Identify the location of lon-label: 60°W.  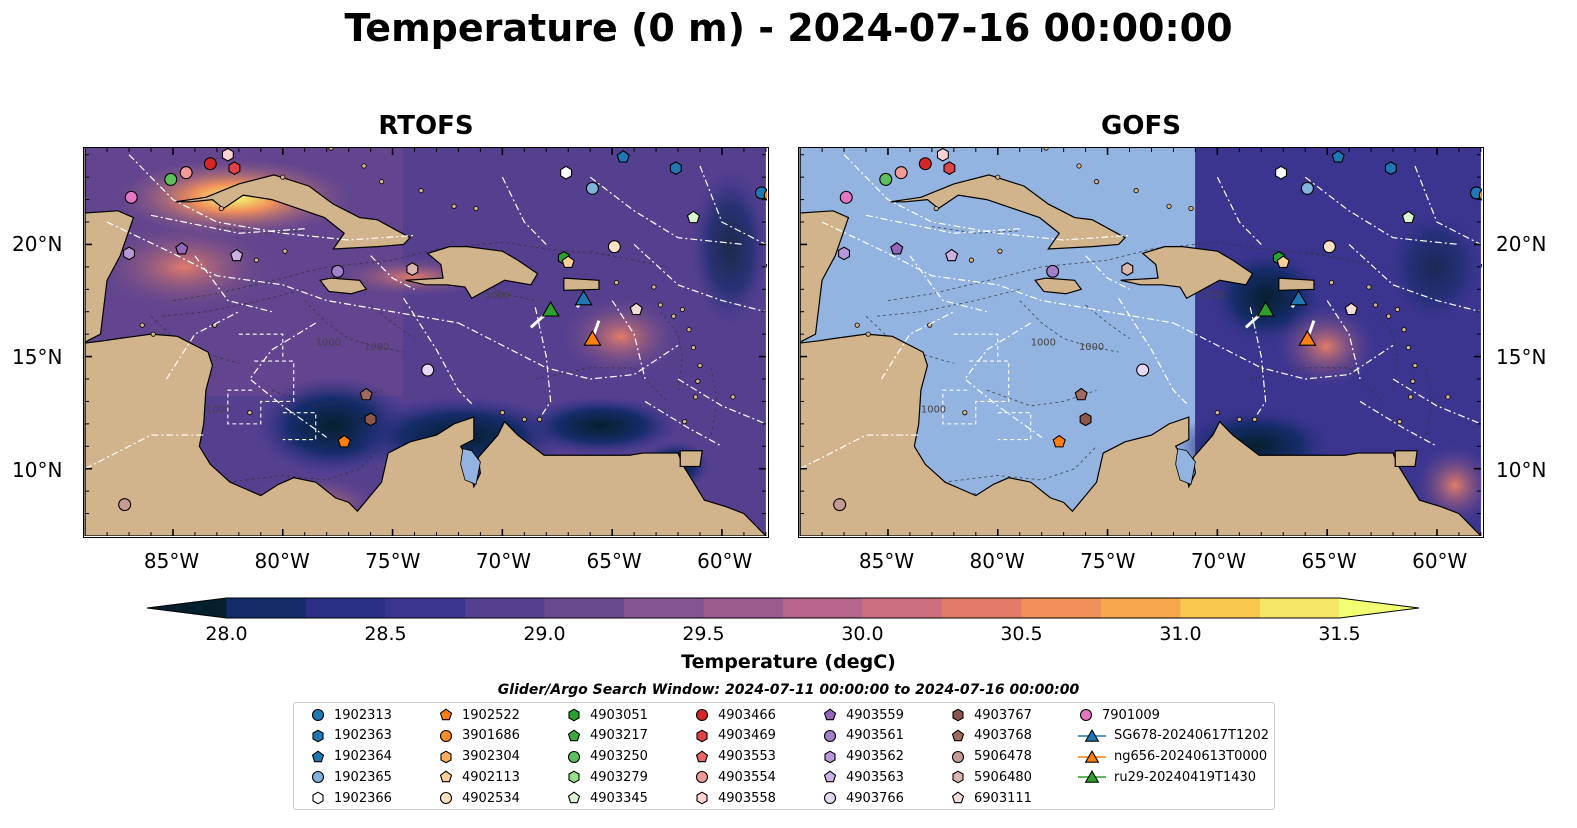
(1440, 561).